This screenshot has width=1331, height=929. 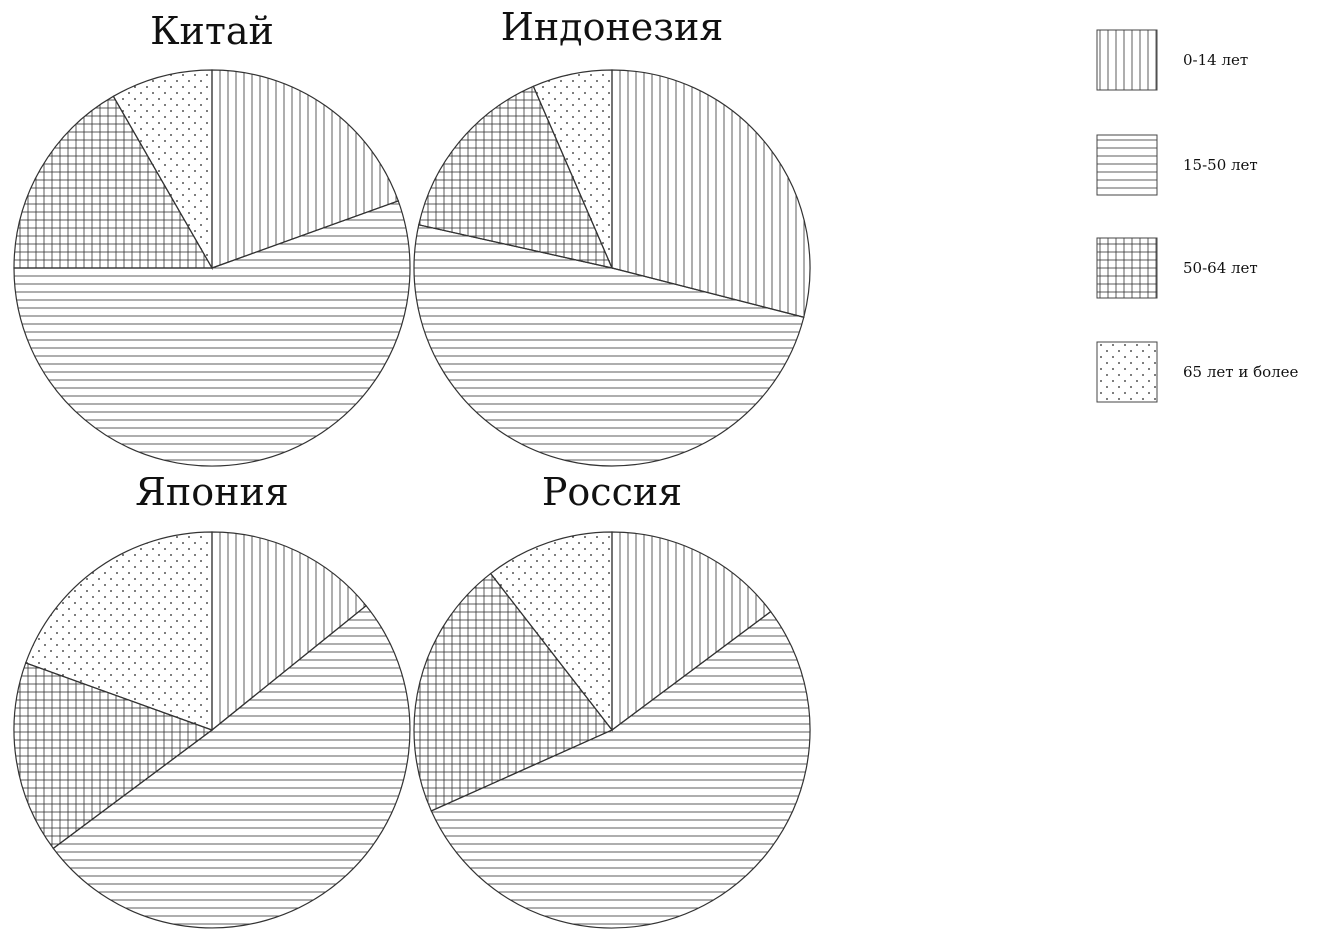 I want to click on pie-title-japan: Япония, so click(x=212, y=492).